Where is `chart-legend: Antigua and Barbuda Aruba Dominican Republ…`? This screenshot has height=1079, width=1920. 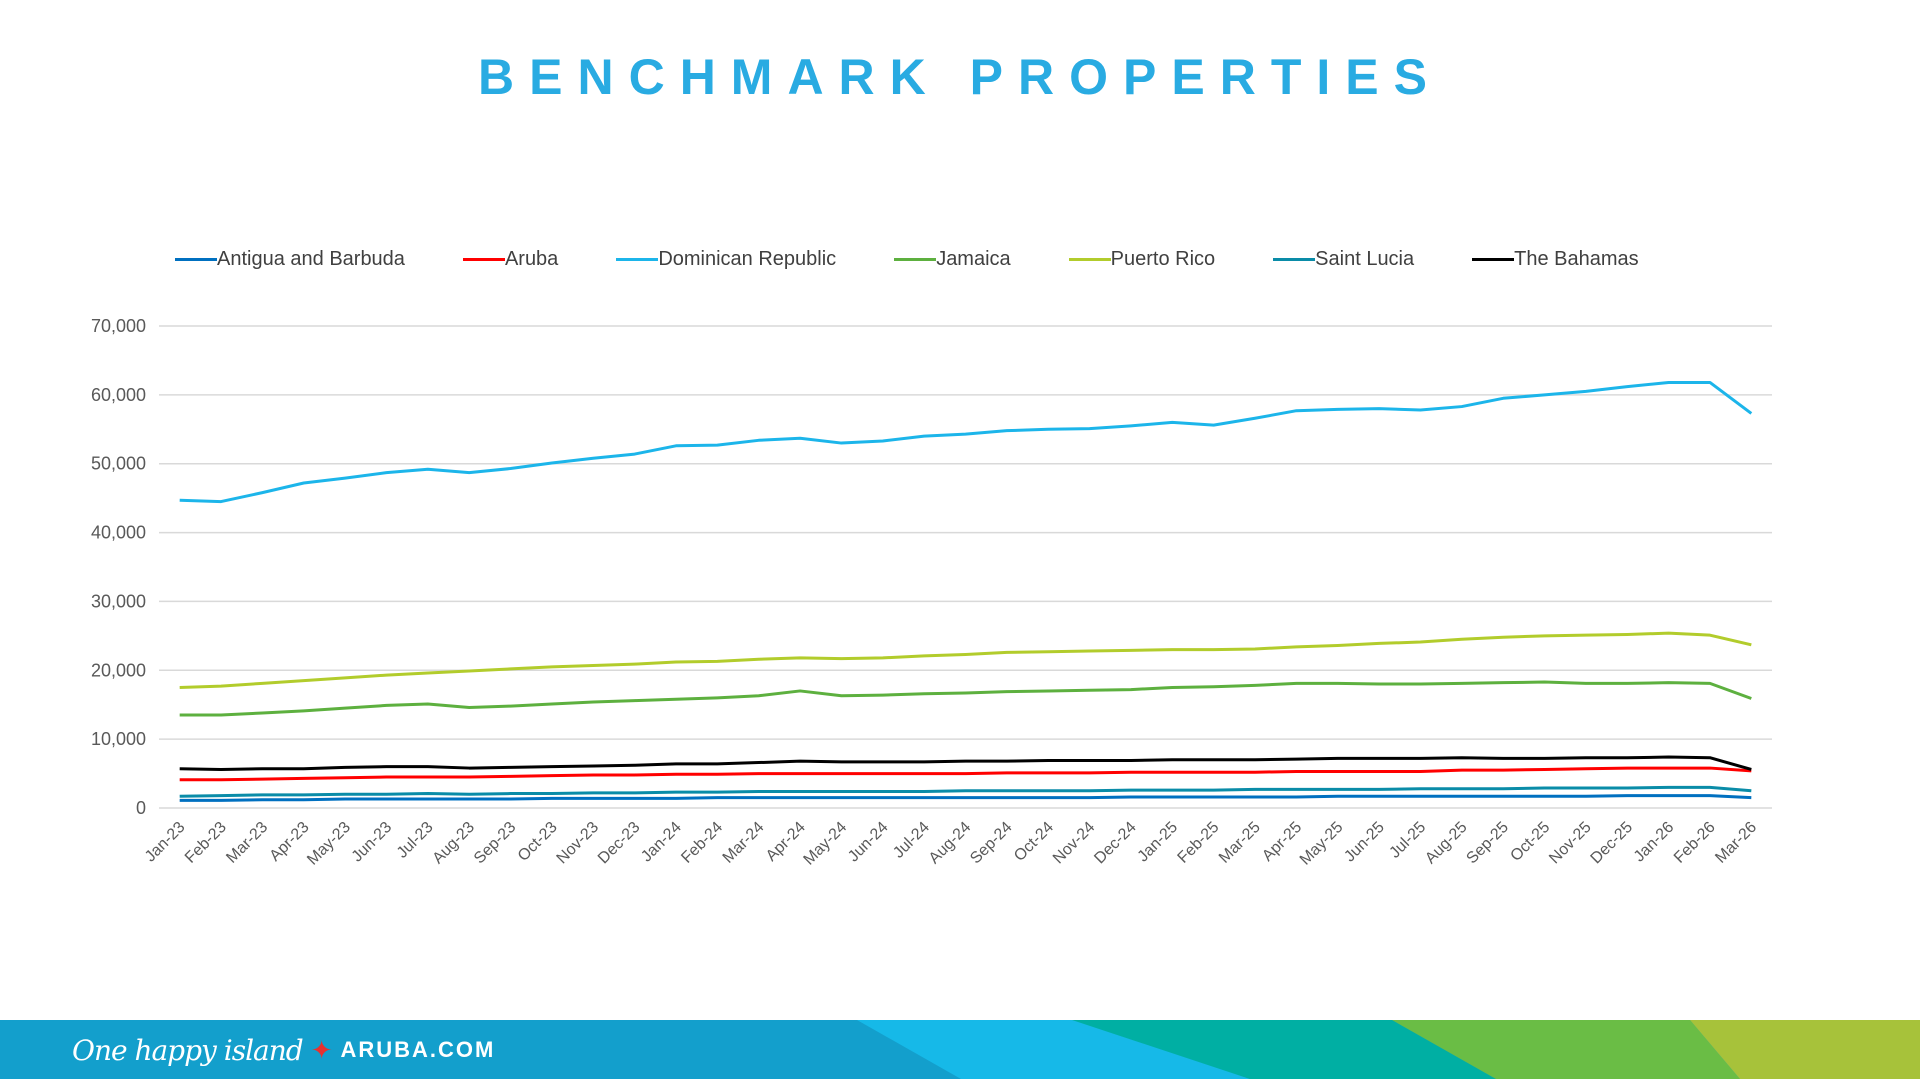
chart-legend: Antigua and Barbuda Aruba Dominican Republ… is located at coordinates (936, 259).